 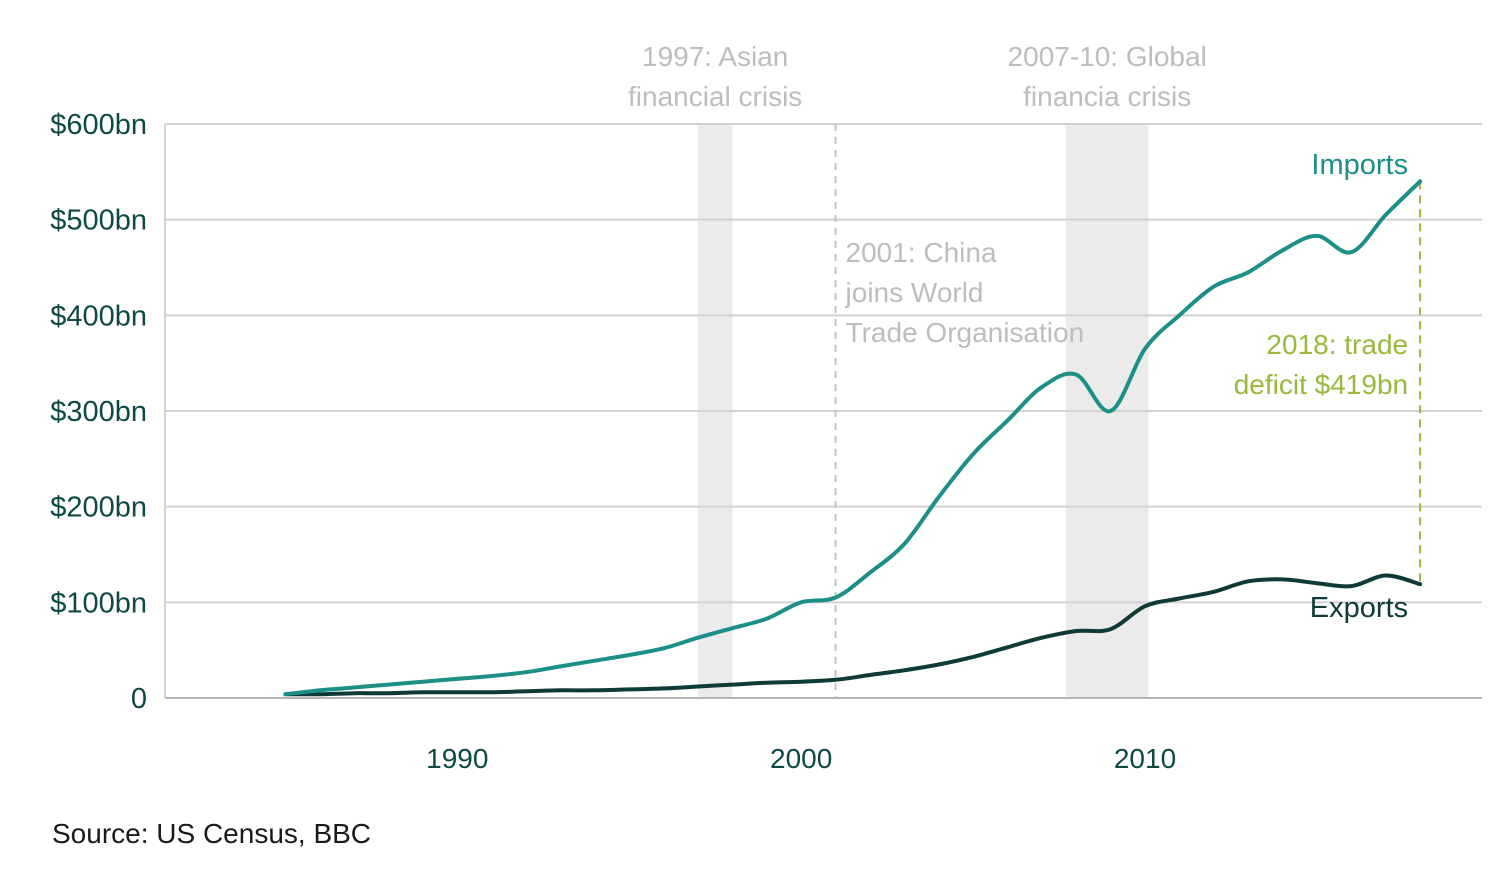 What do you see at coordinates (139, 699) in the screenshot?
I see `y-tick-label: 0` at bounding box center [139, 699].